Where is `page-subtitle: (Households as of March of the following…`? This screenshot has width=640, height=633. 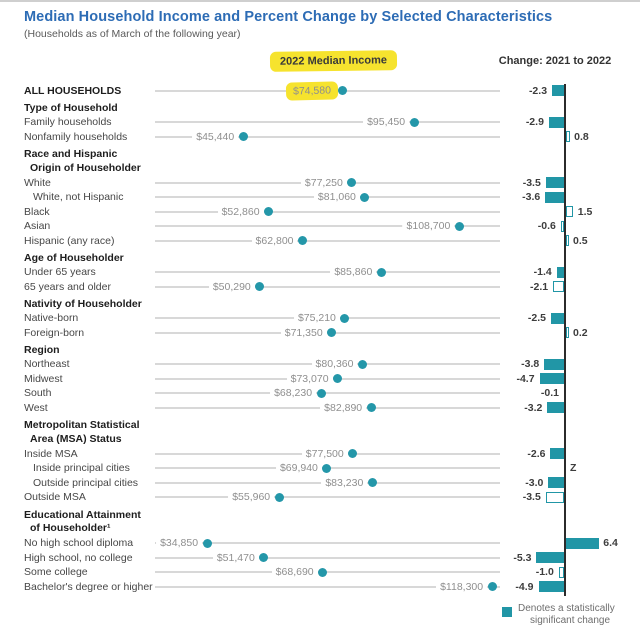 page-subtitle: (Households as of March of the following… is located at coordinates (132, 34).